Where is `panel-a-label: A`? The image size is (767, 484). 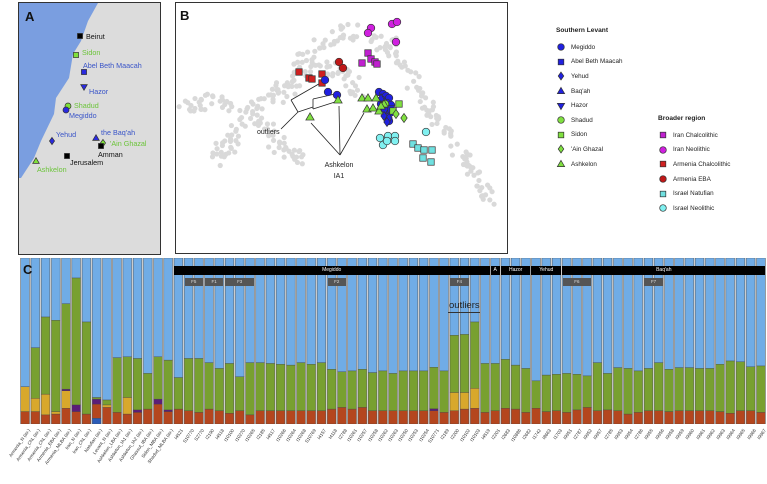
panel-a-label: A is located at coordinates (30, 16).